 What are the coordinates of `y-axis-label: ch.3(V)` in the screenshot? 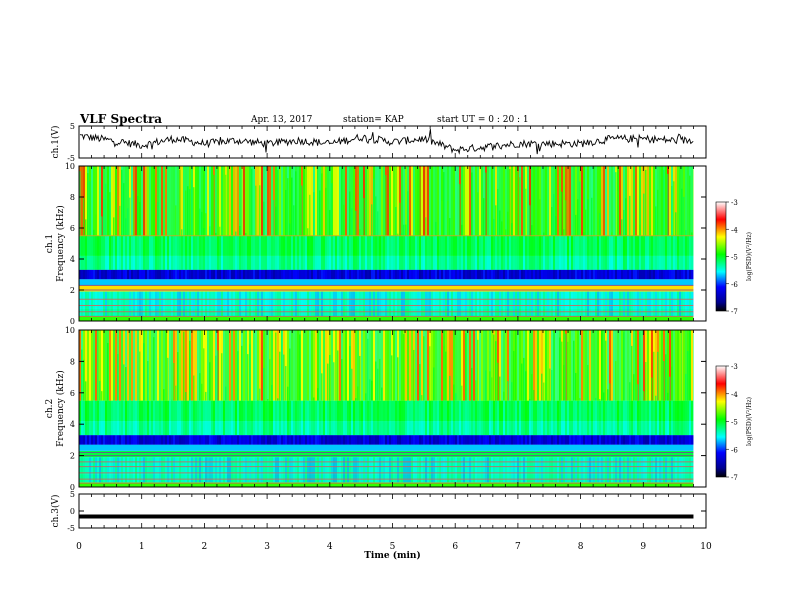 It's located at (55, 511).